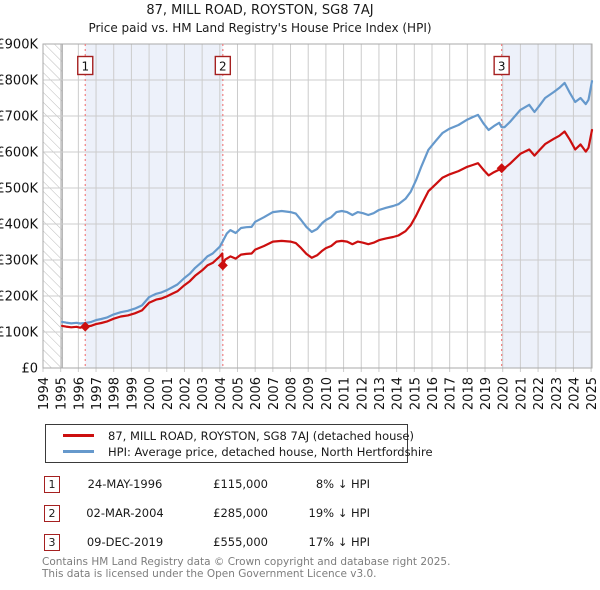  Describe the element at coordinates (44, 393) in the screenshot. I see `svg-text: 1994` at that location.